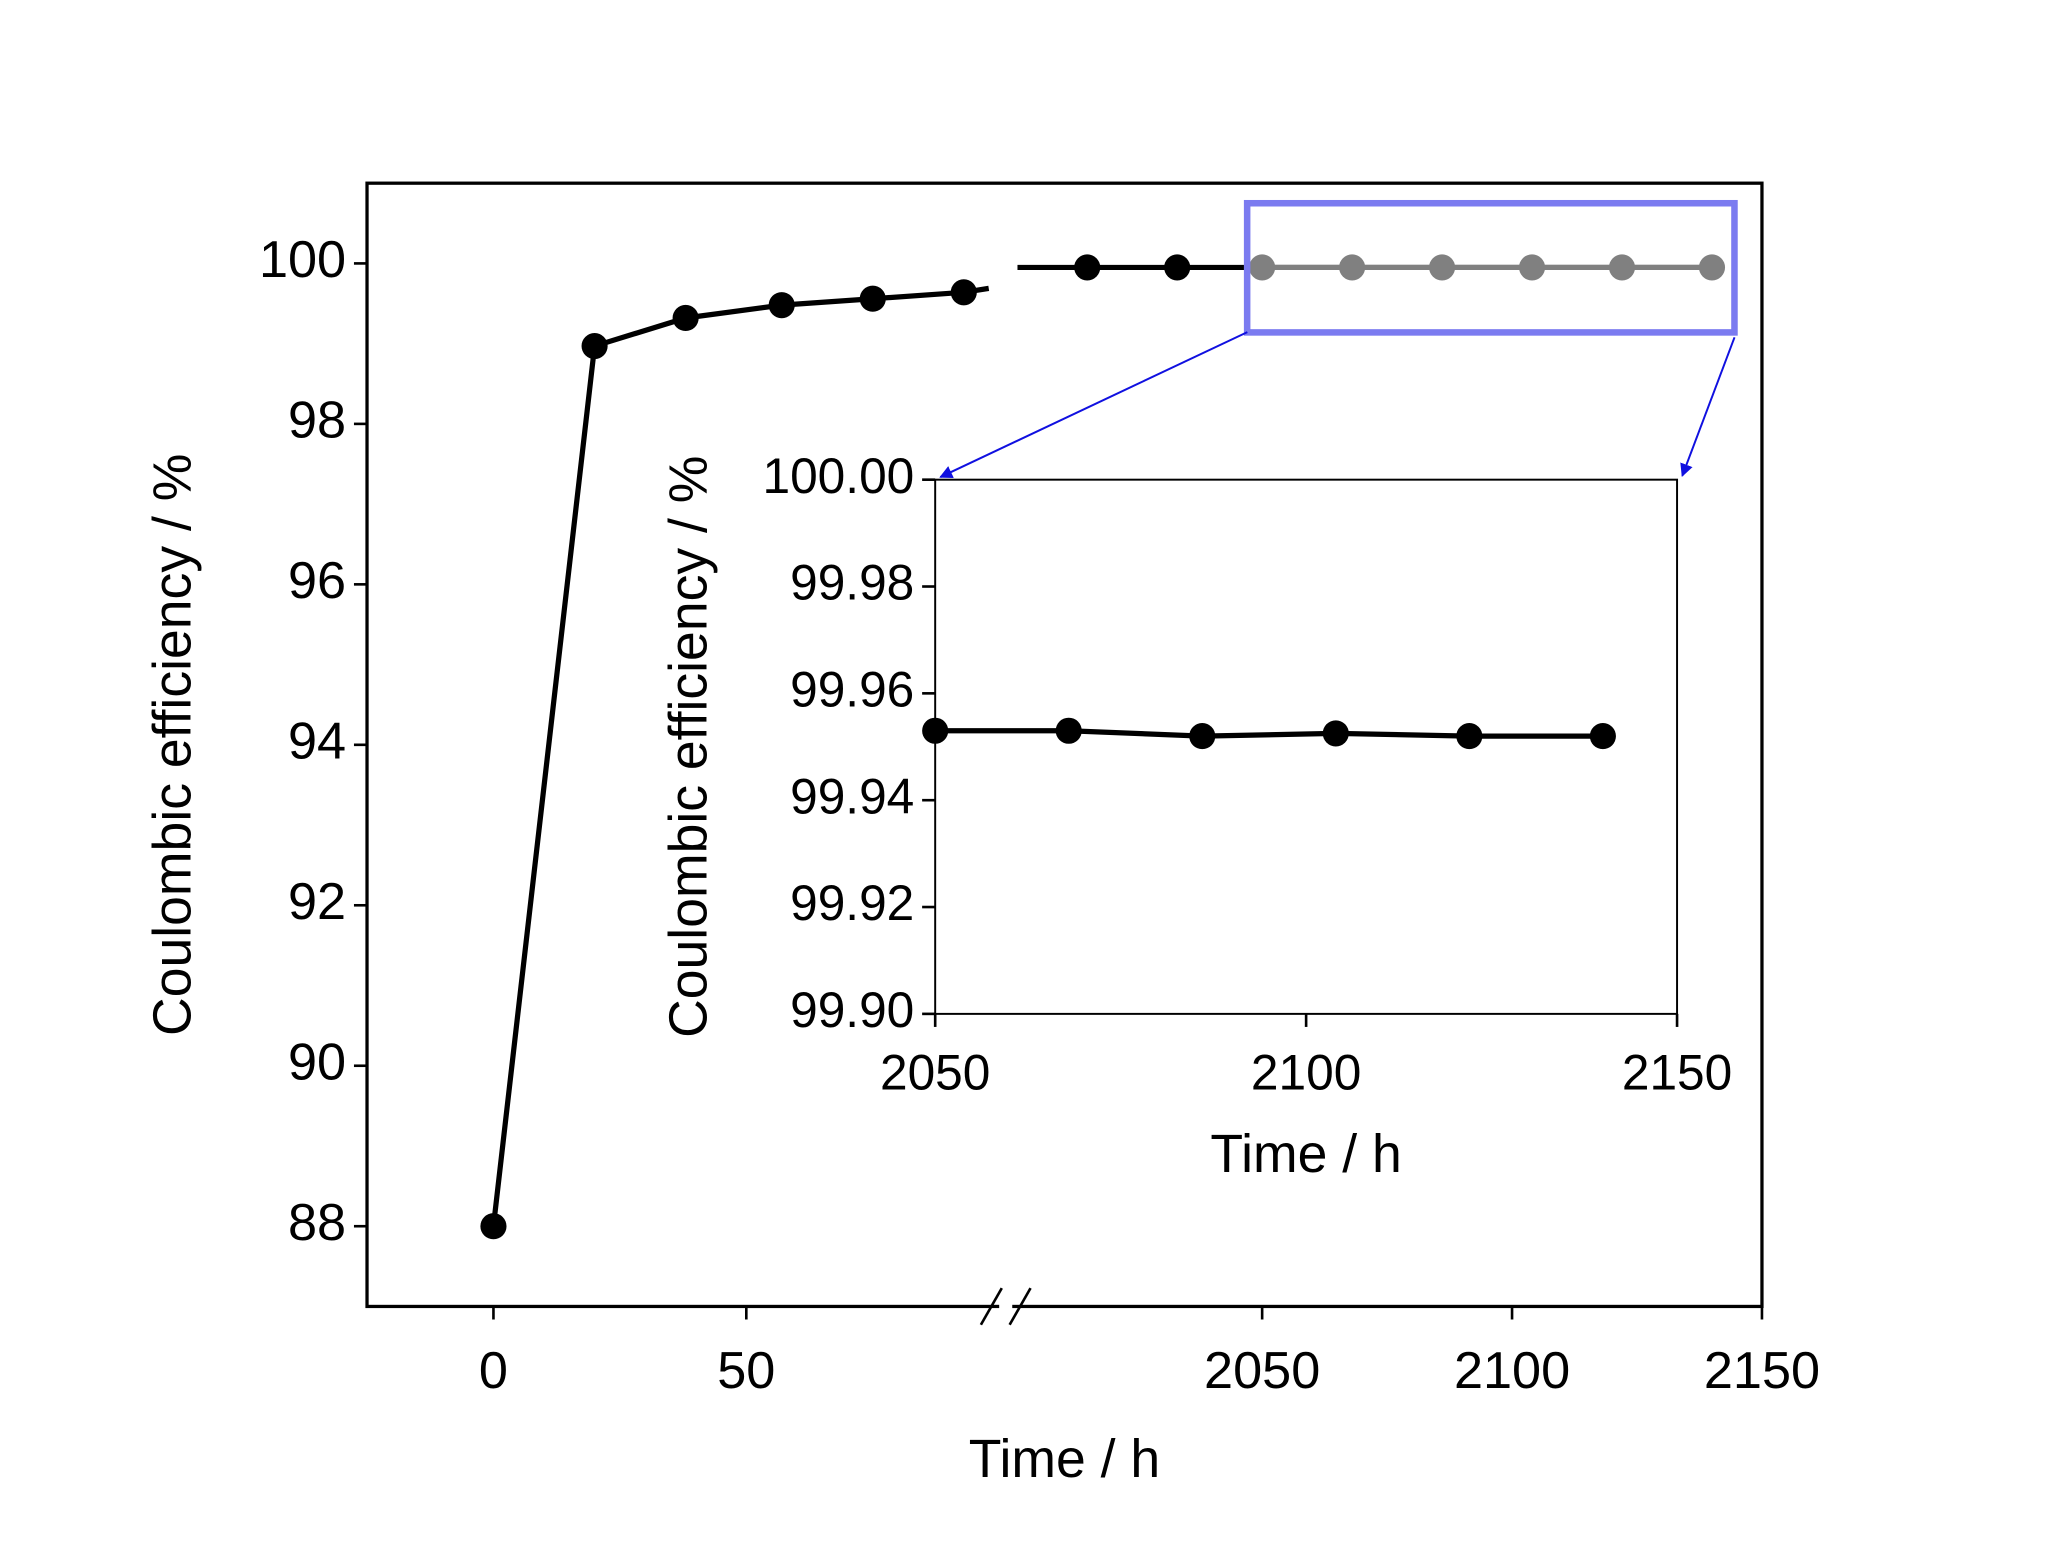 This screenshot has height=1568, width=2048. What do you see at coordinates (302, 260) in the screenshot?
I see `y-tick-label: 100` at bounding box center [302, 260].